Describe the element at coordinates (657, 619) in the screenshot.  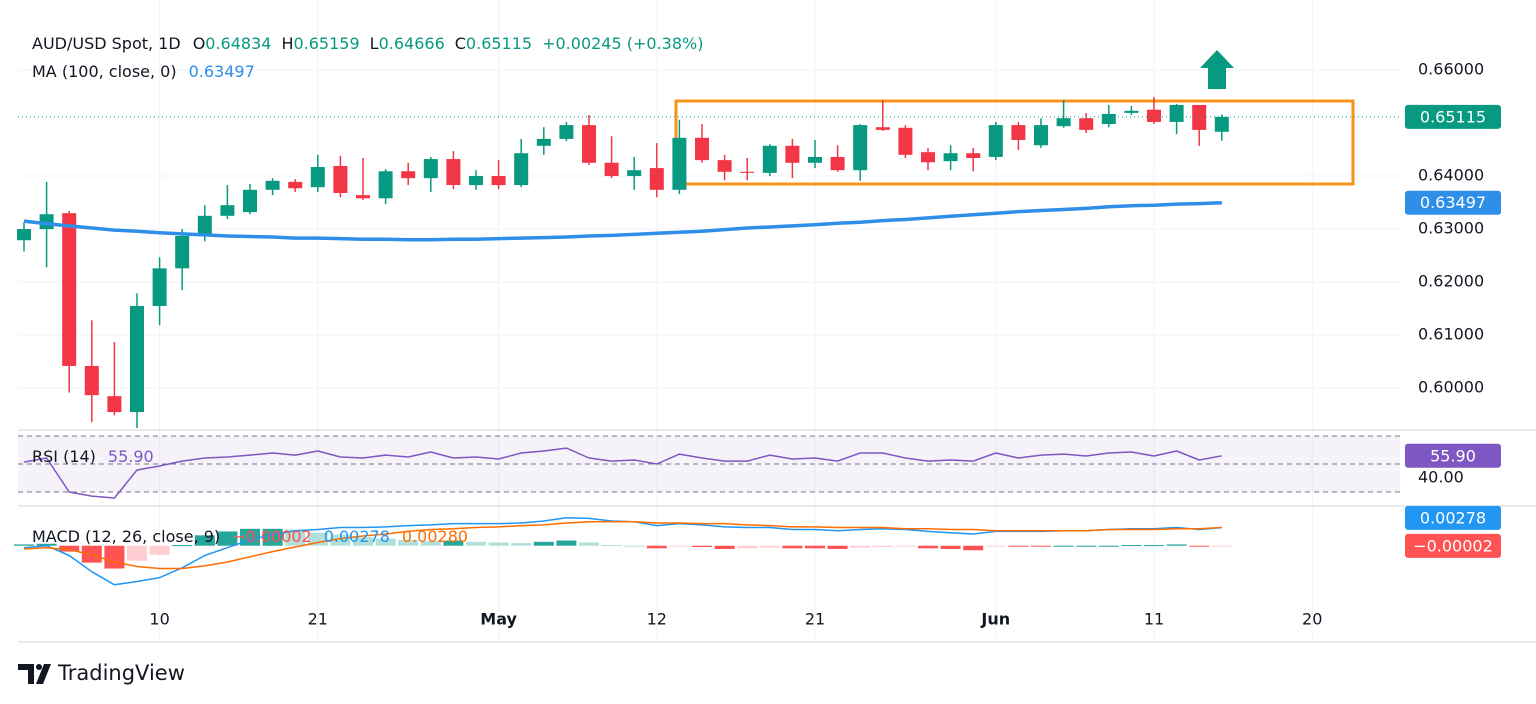
I see `x-tick-label: 12` at that location.